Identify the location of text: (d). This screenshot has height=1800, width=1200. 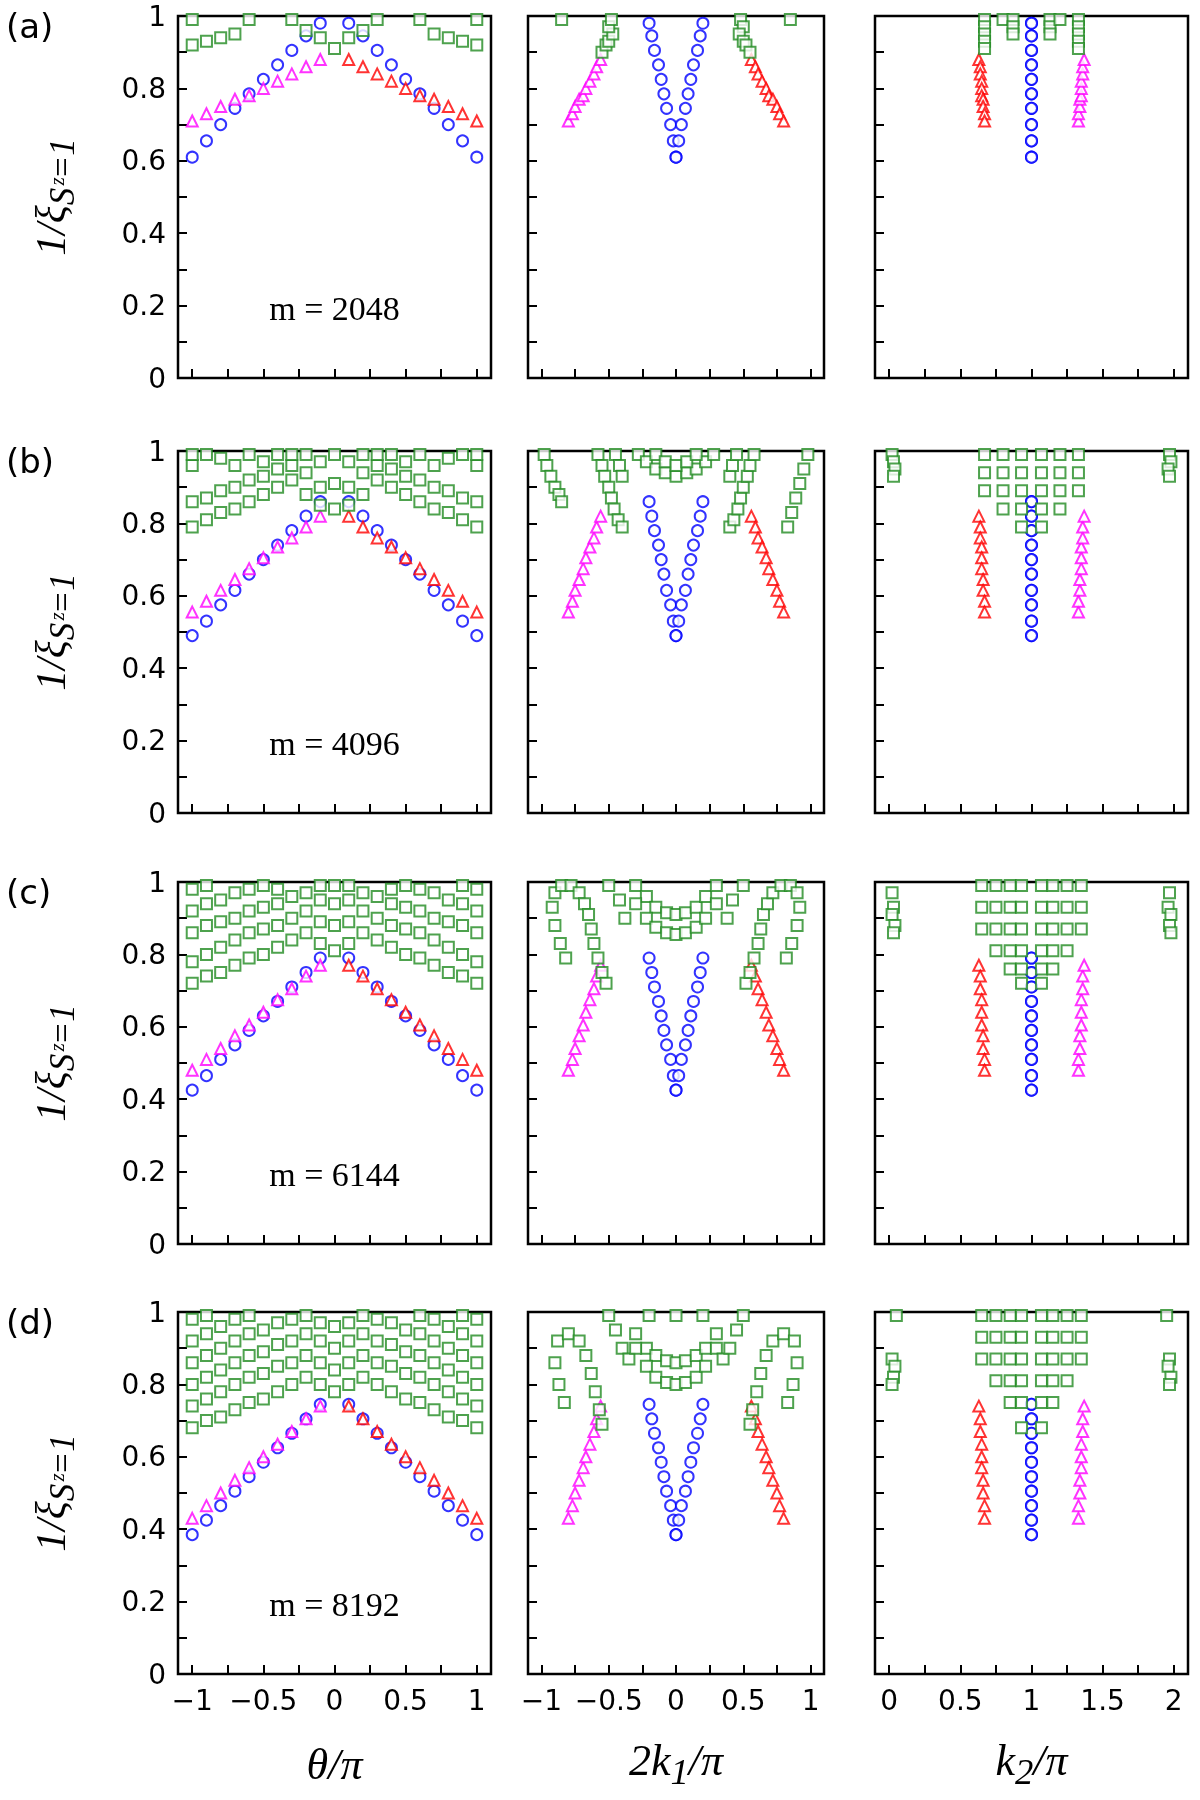
(30, 1322).